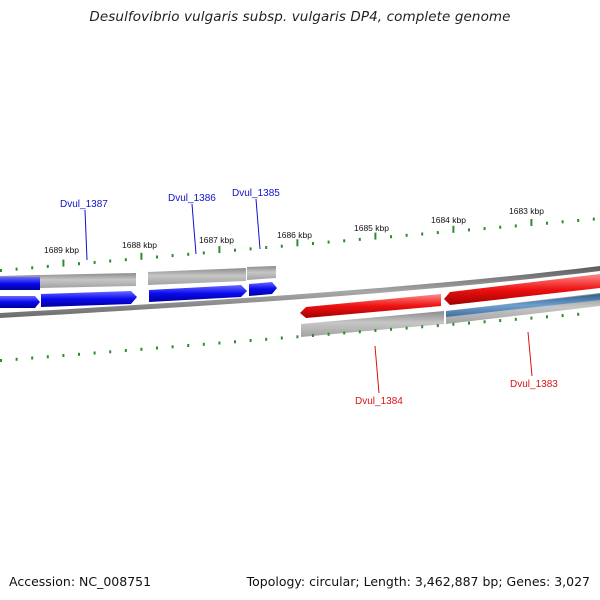 This screenshot has height=600, width=600. What do you see at coordinates (138, 292) in the screenshot?
I see `forward-cds-track` at bounding box center [138, 292].